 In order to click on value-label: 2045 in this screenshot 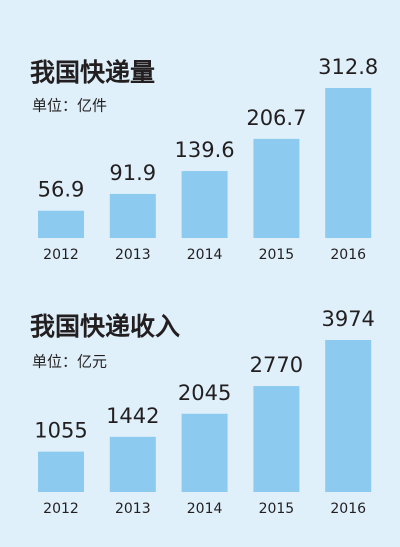, I will do `click(204, 393)`.